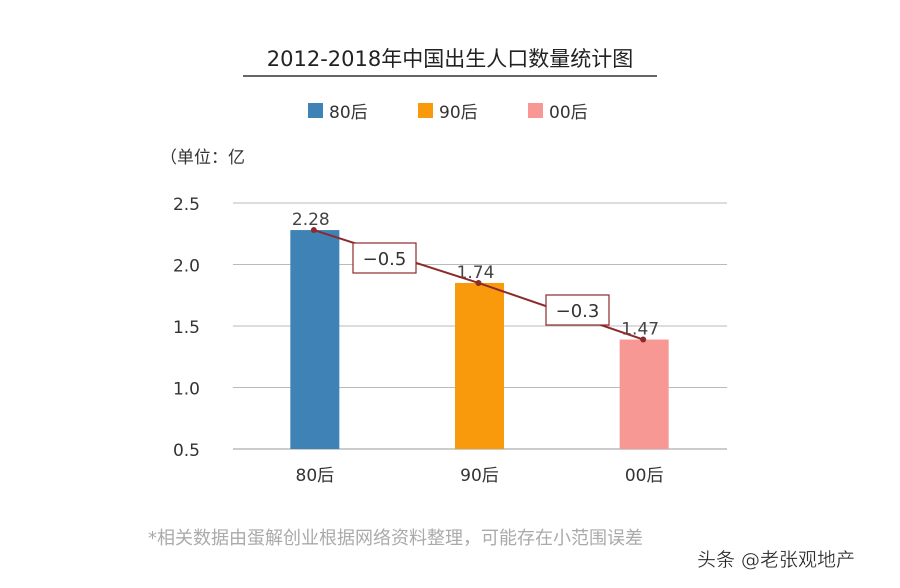 This screenshot has width=900, height=588. Describe the element at coordinates (450, 59) in the screenshot. I see `chart-title: 2012-2018年中国出生人口数量统计图` at that location.